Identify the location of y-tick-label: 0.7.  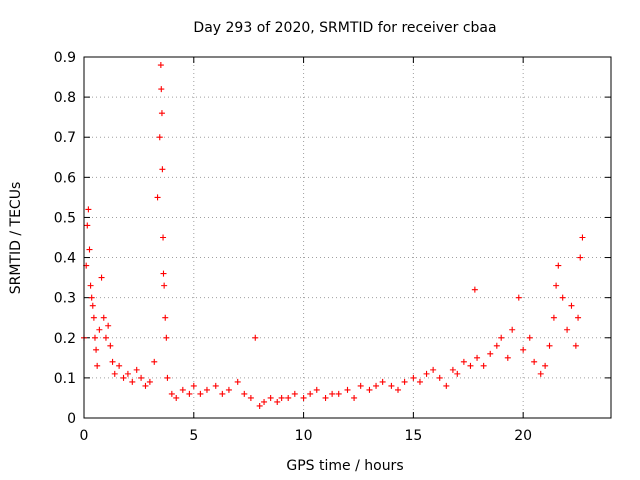
(65, 138).